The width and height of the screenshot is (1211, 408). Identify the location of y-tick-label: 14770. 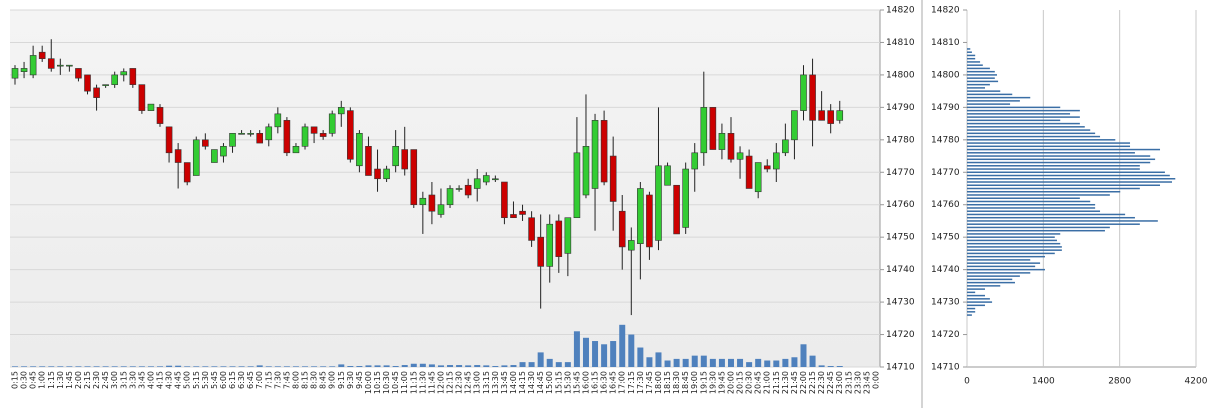
(945, 173).